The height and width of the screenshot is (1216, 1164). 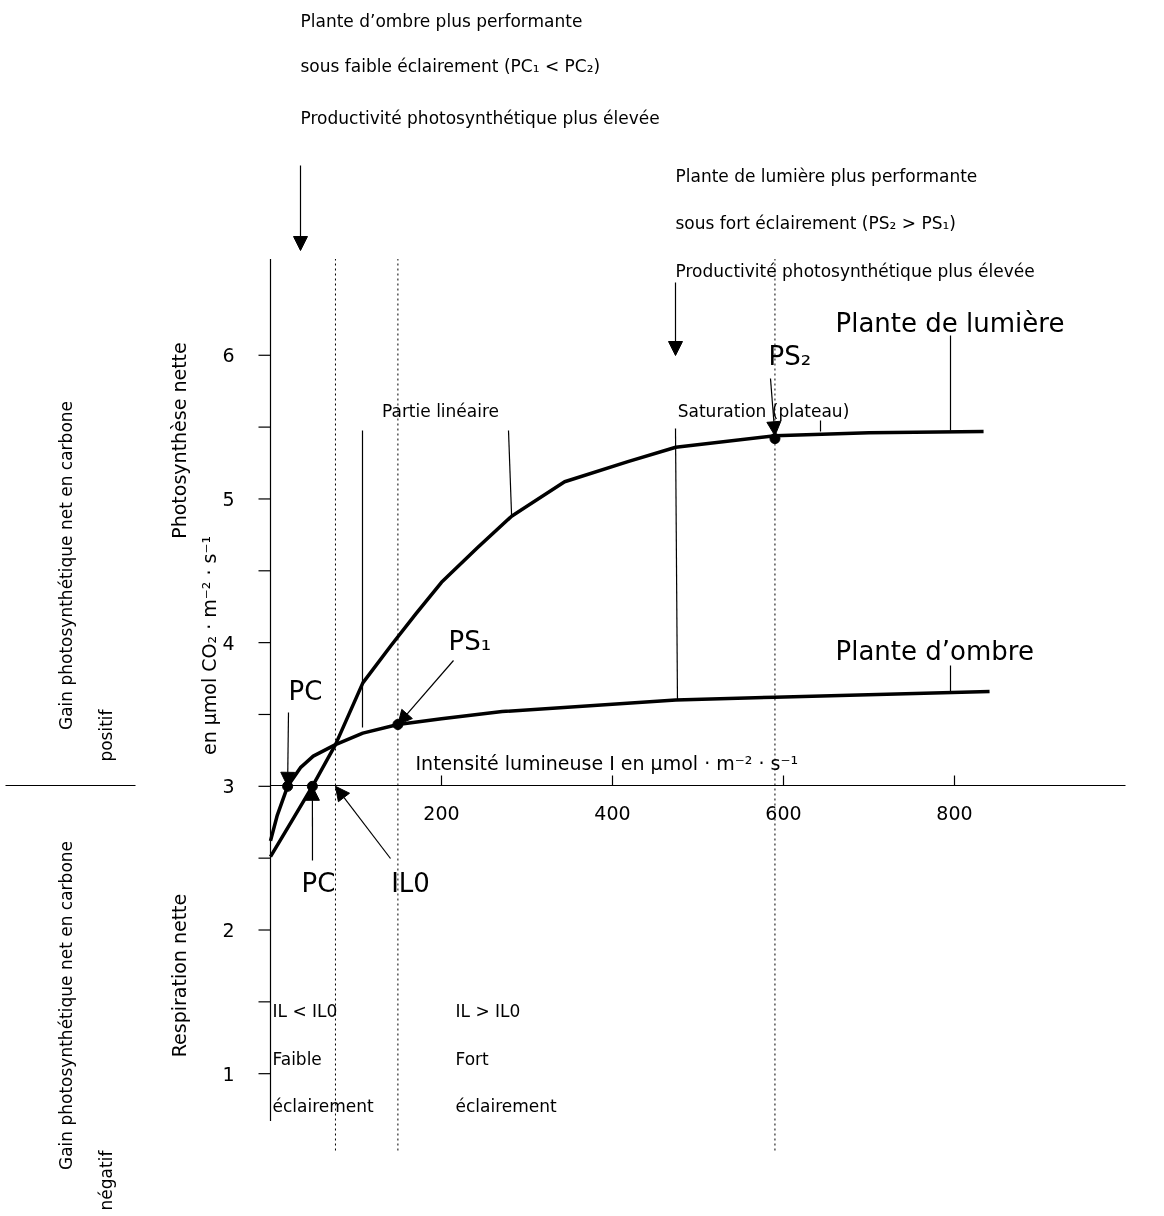 I want to click on x-tick-label: 200, so click(x=441, y=812).